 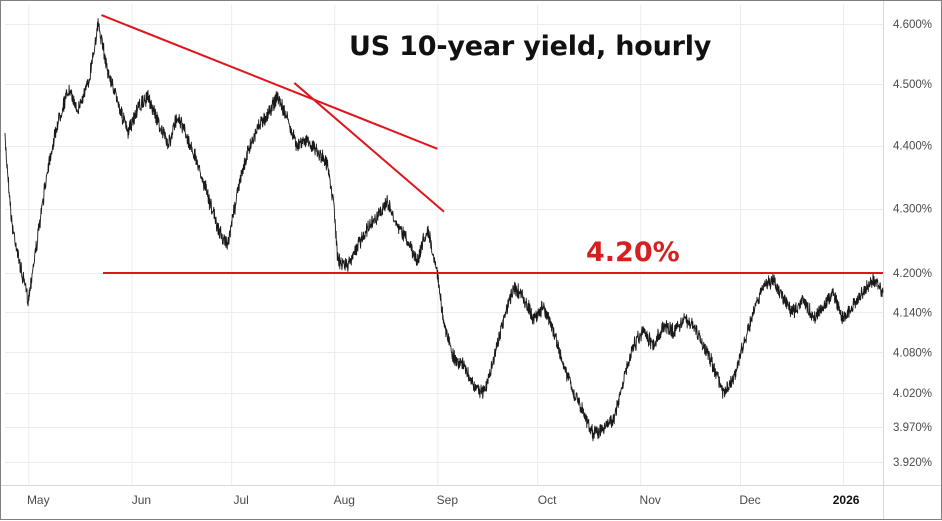 I want to click on chart-title: US 10-year yield, hourly, so click(x=530, y=46).